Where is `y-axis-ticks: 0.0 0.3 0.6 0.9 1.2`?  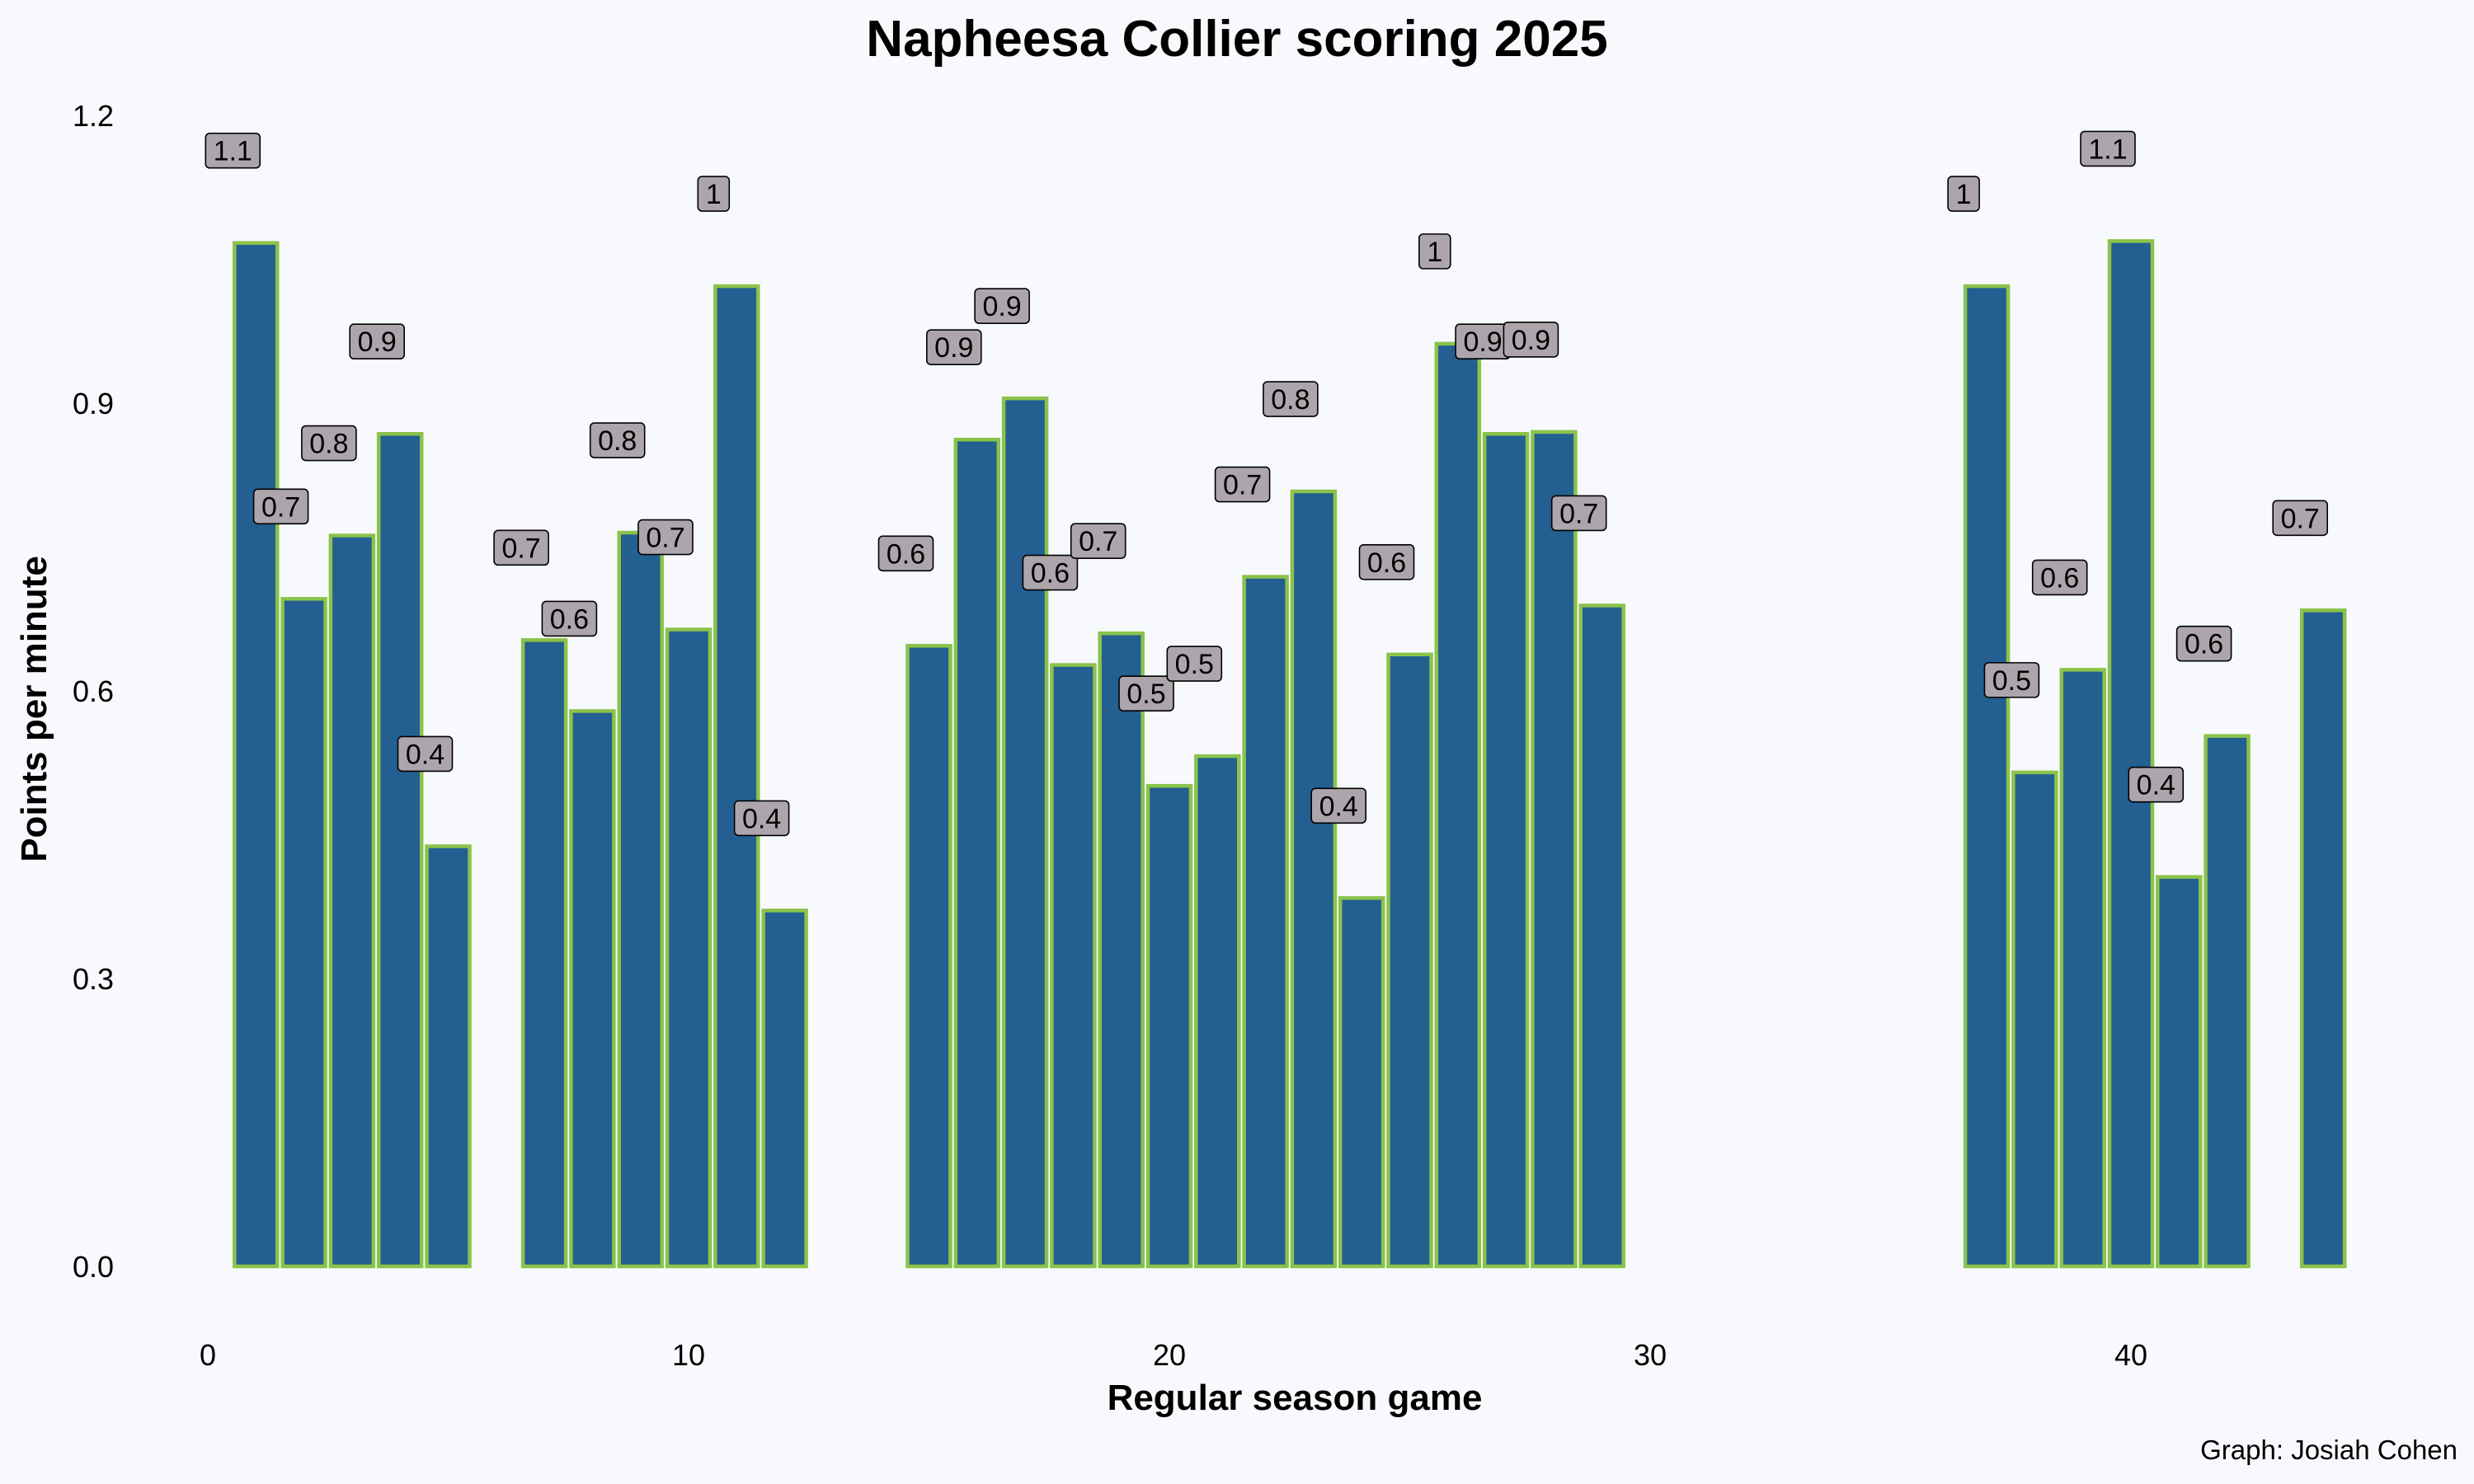
y-axis-ticks: 0.0 0.3 0.6 0.9 1.2 is located at coordinates (93, 691).